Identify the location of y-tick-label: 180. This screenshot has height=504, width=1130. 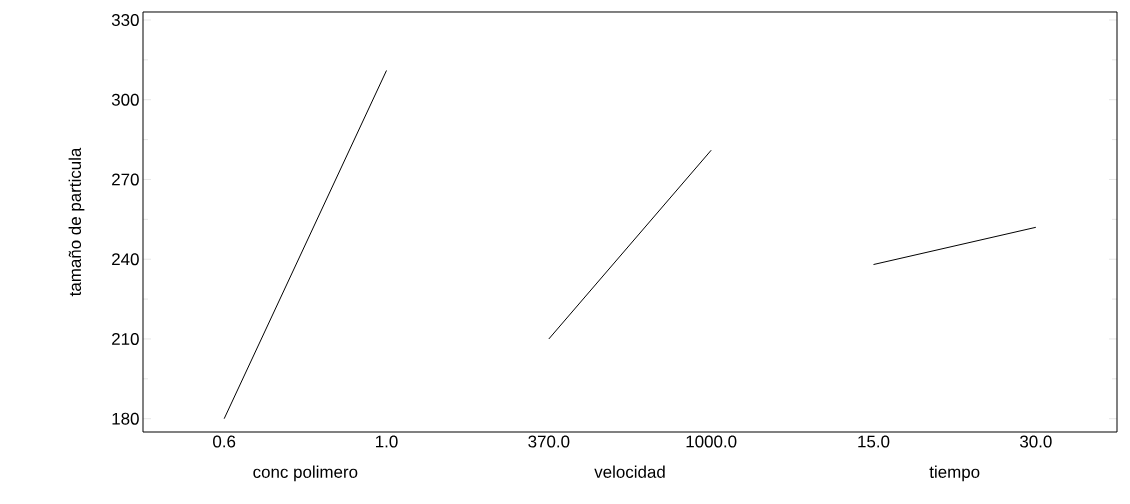
(125, 418).